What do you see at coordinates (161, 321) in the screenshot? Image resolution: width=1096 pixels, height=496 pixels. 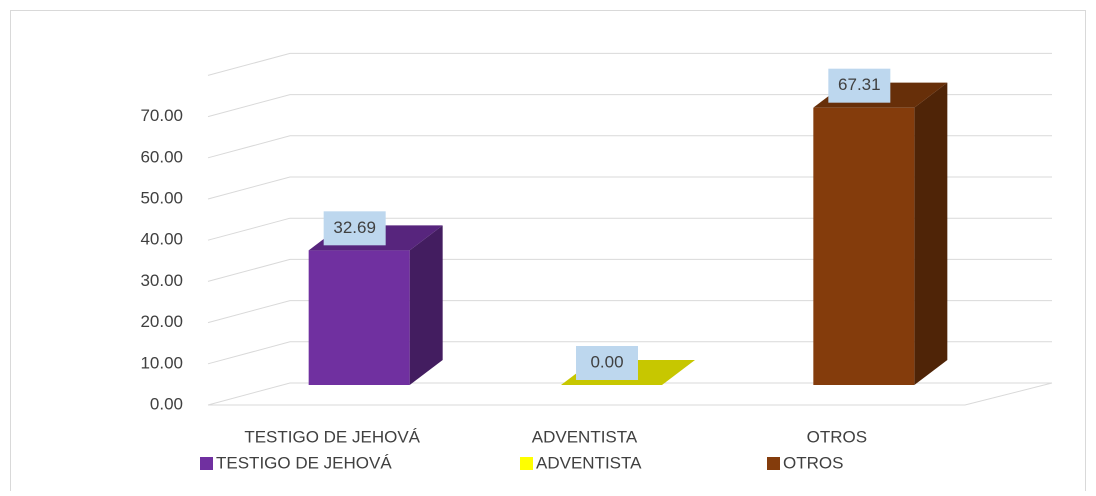 I see `y-tick-label: 20.00` at bounding box center [161, 321].